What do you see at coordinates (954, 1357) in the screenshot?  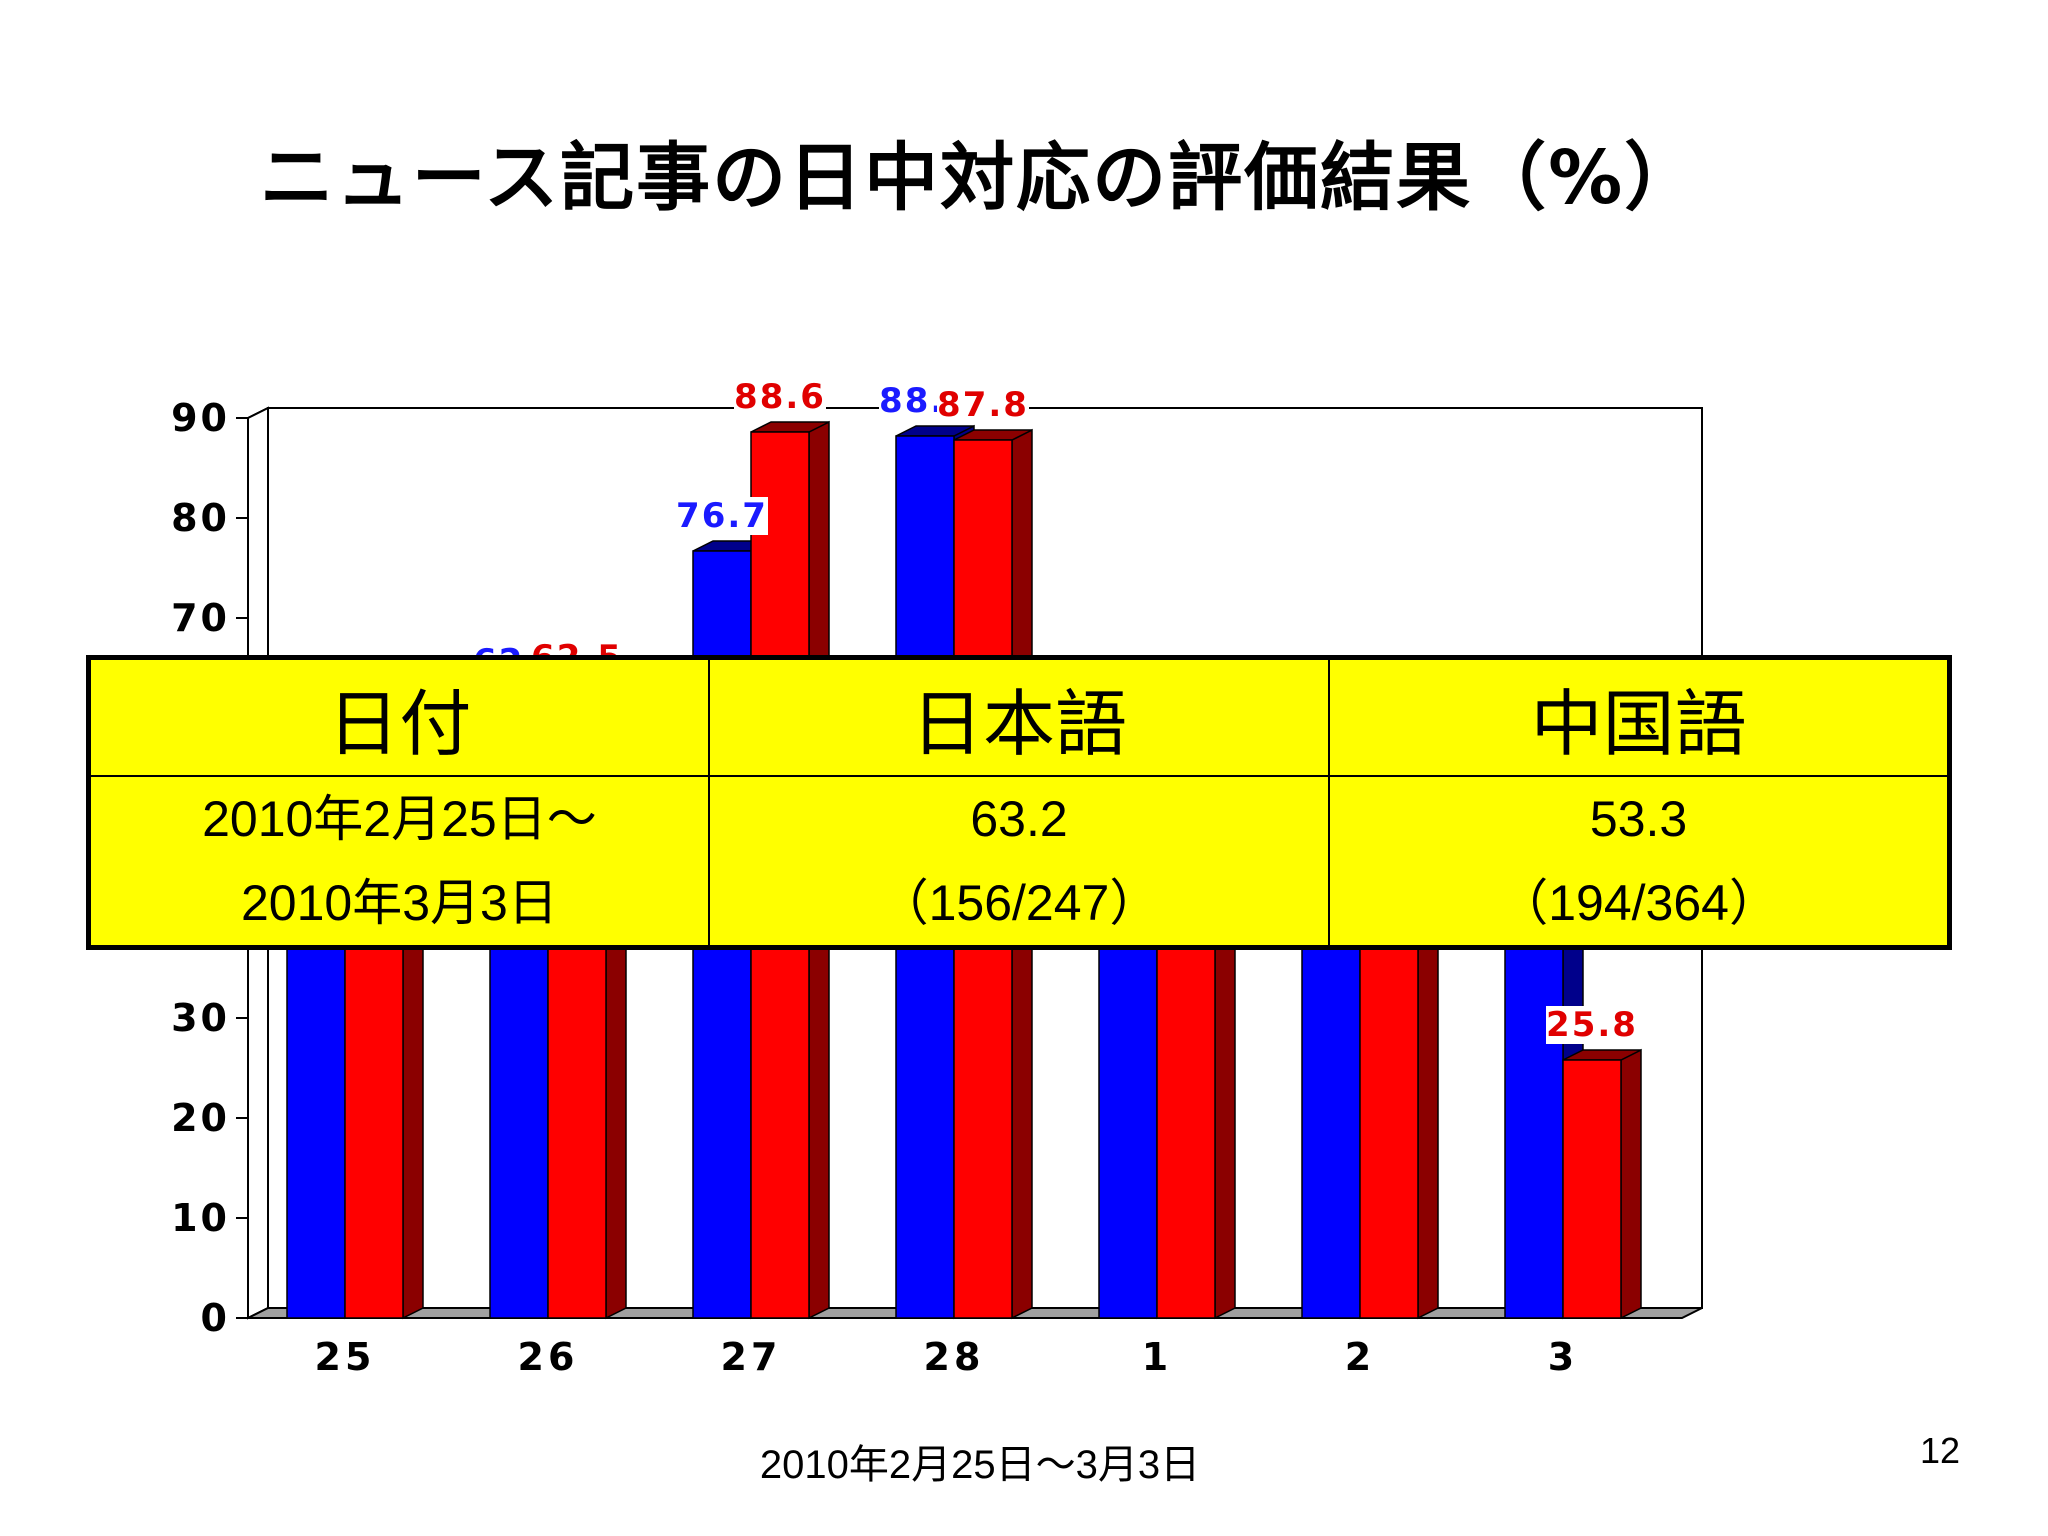 I see `x-category-label: 28` at bounding box center [954, 1357].